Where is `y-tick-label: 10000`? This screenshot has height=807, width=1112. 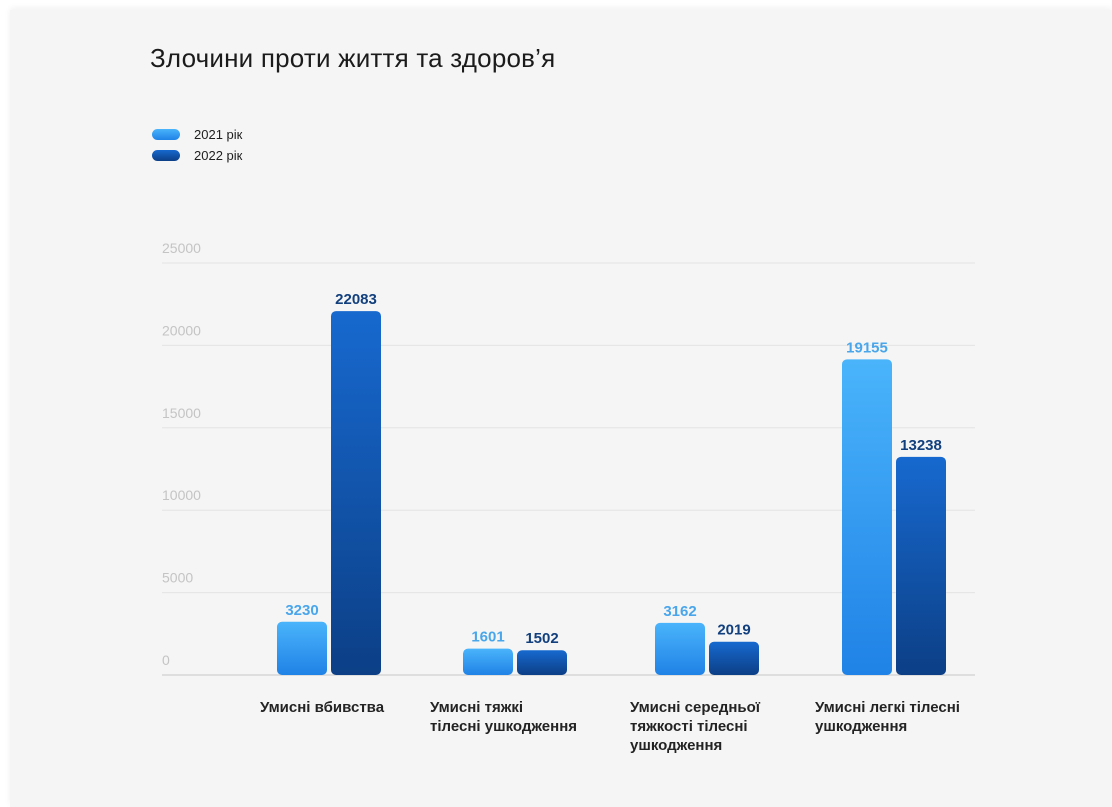
y-tick-label: 10000 is located at coordinates (181, 495).